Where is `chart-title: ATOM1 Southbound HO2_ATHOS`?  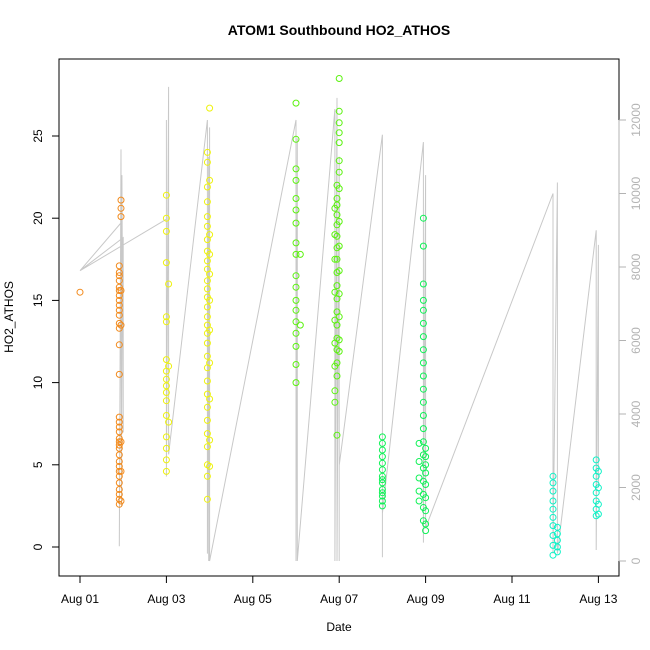
chart-title: ATOM1 Southbound HO2_ATHOS is located at coordinates (339, 30).